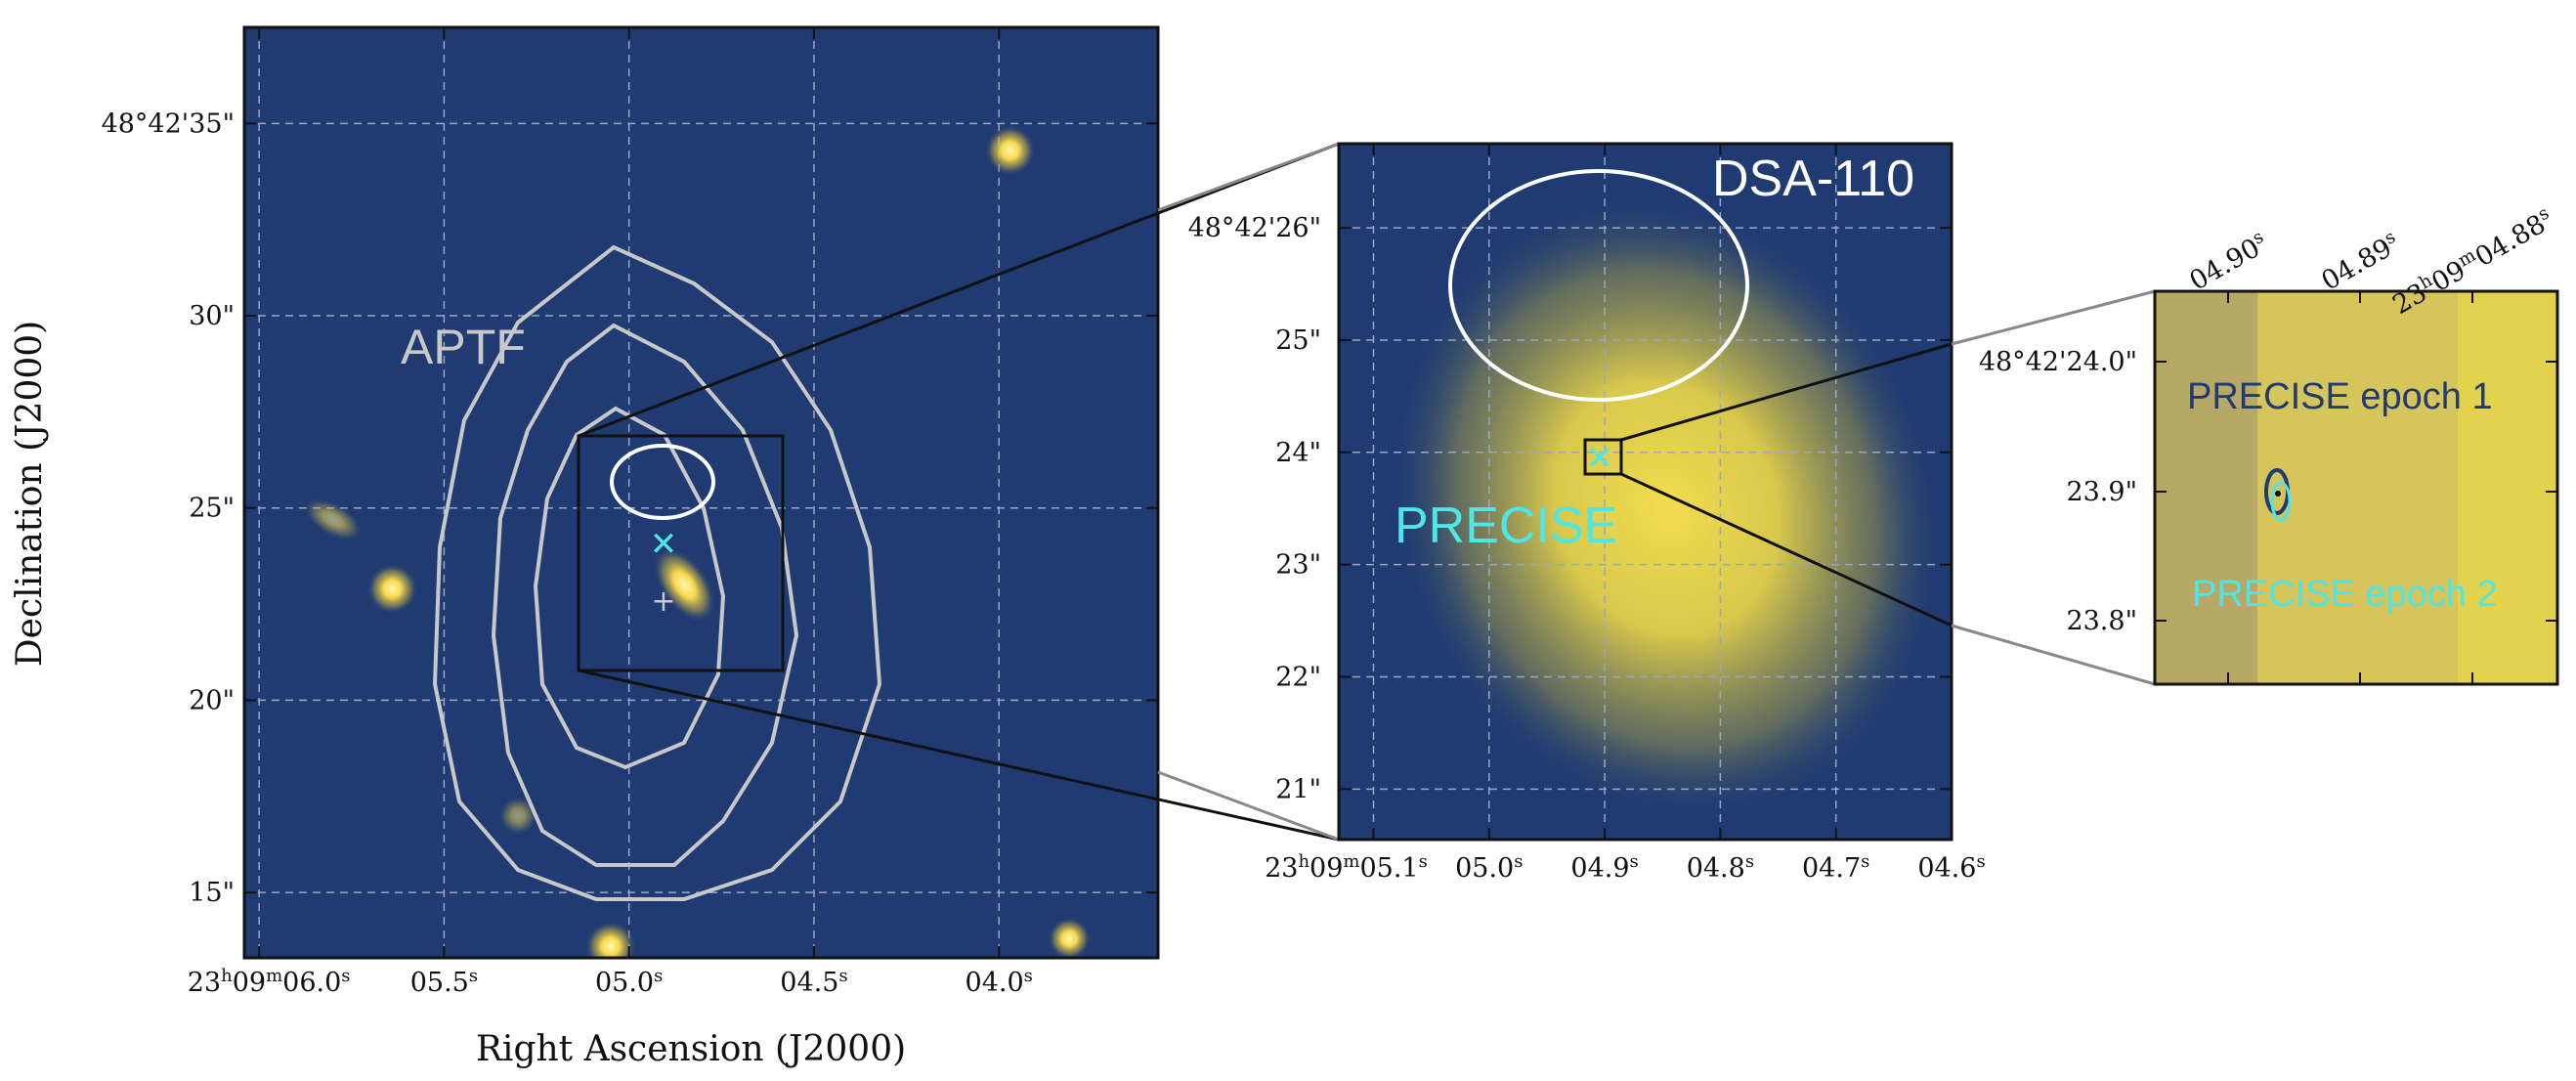  Describe the element at coordinates (2206, 487) in the screenshot. I see `inset-bg-left` at that location.